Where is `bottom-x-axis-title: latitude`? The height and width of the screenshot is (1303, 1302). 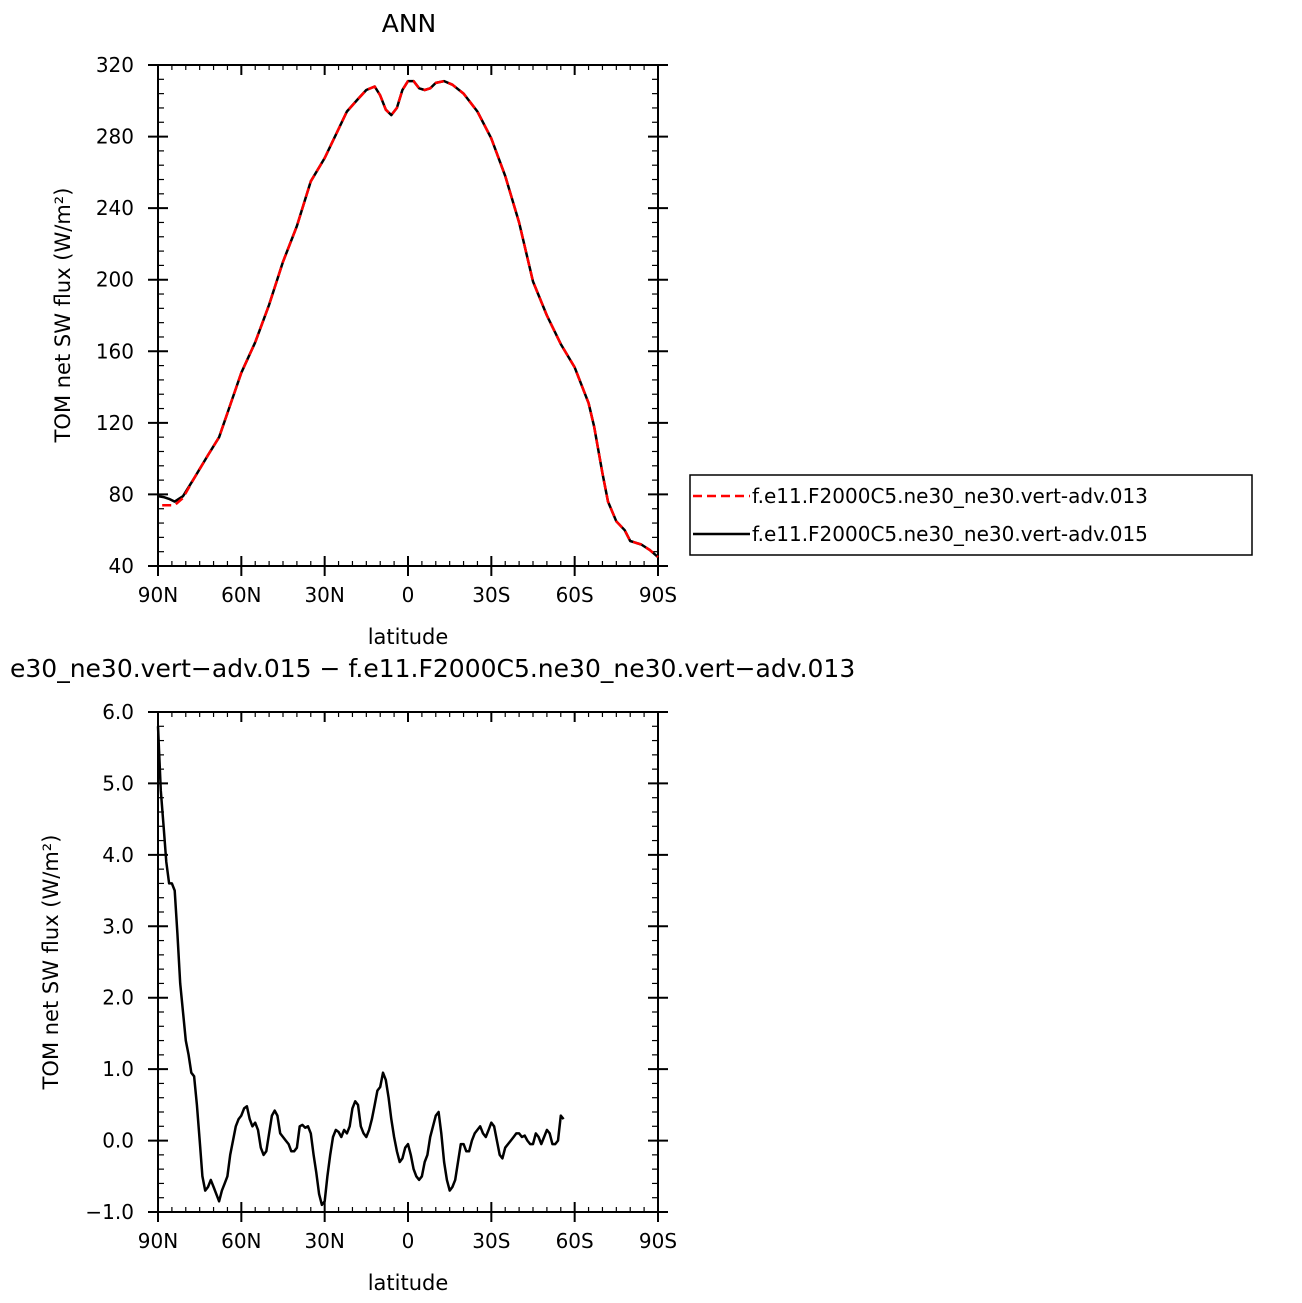
bottom-x-axis-title: latitude is located at coordinates (408, 1283).